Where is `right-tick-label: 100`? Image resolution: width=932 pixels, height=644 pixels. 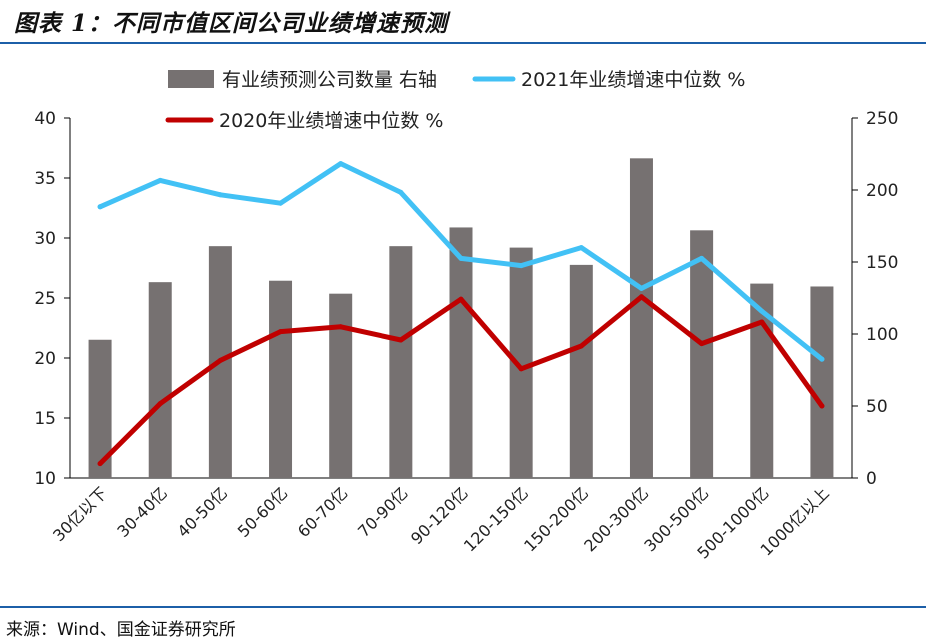
right-tick-label: 100 is located at coordinates (882, 335).